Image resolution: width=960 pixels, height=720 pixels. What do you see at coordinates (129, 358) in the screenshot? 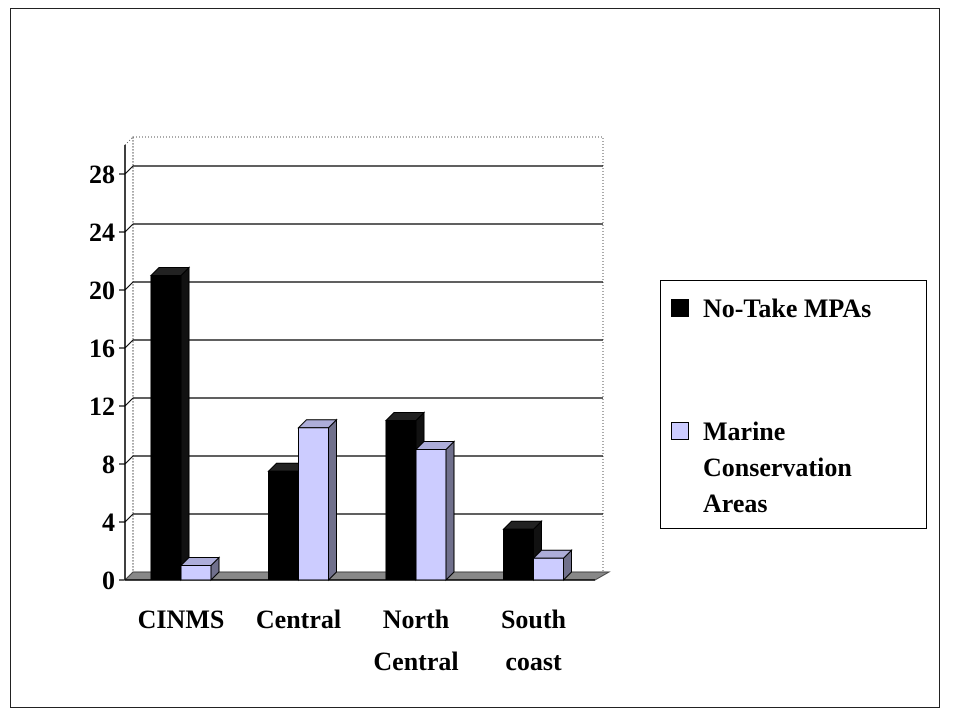
I see `plot-side-wall` at bounding box center [129, 358].